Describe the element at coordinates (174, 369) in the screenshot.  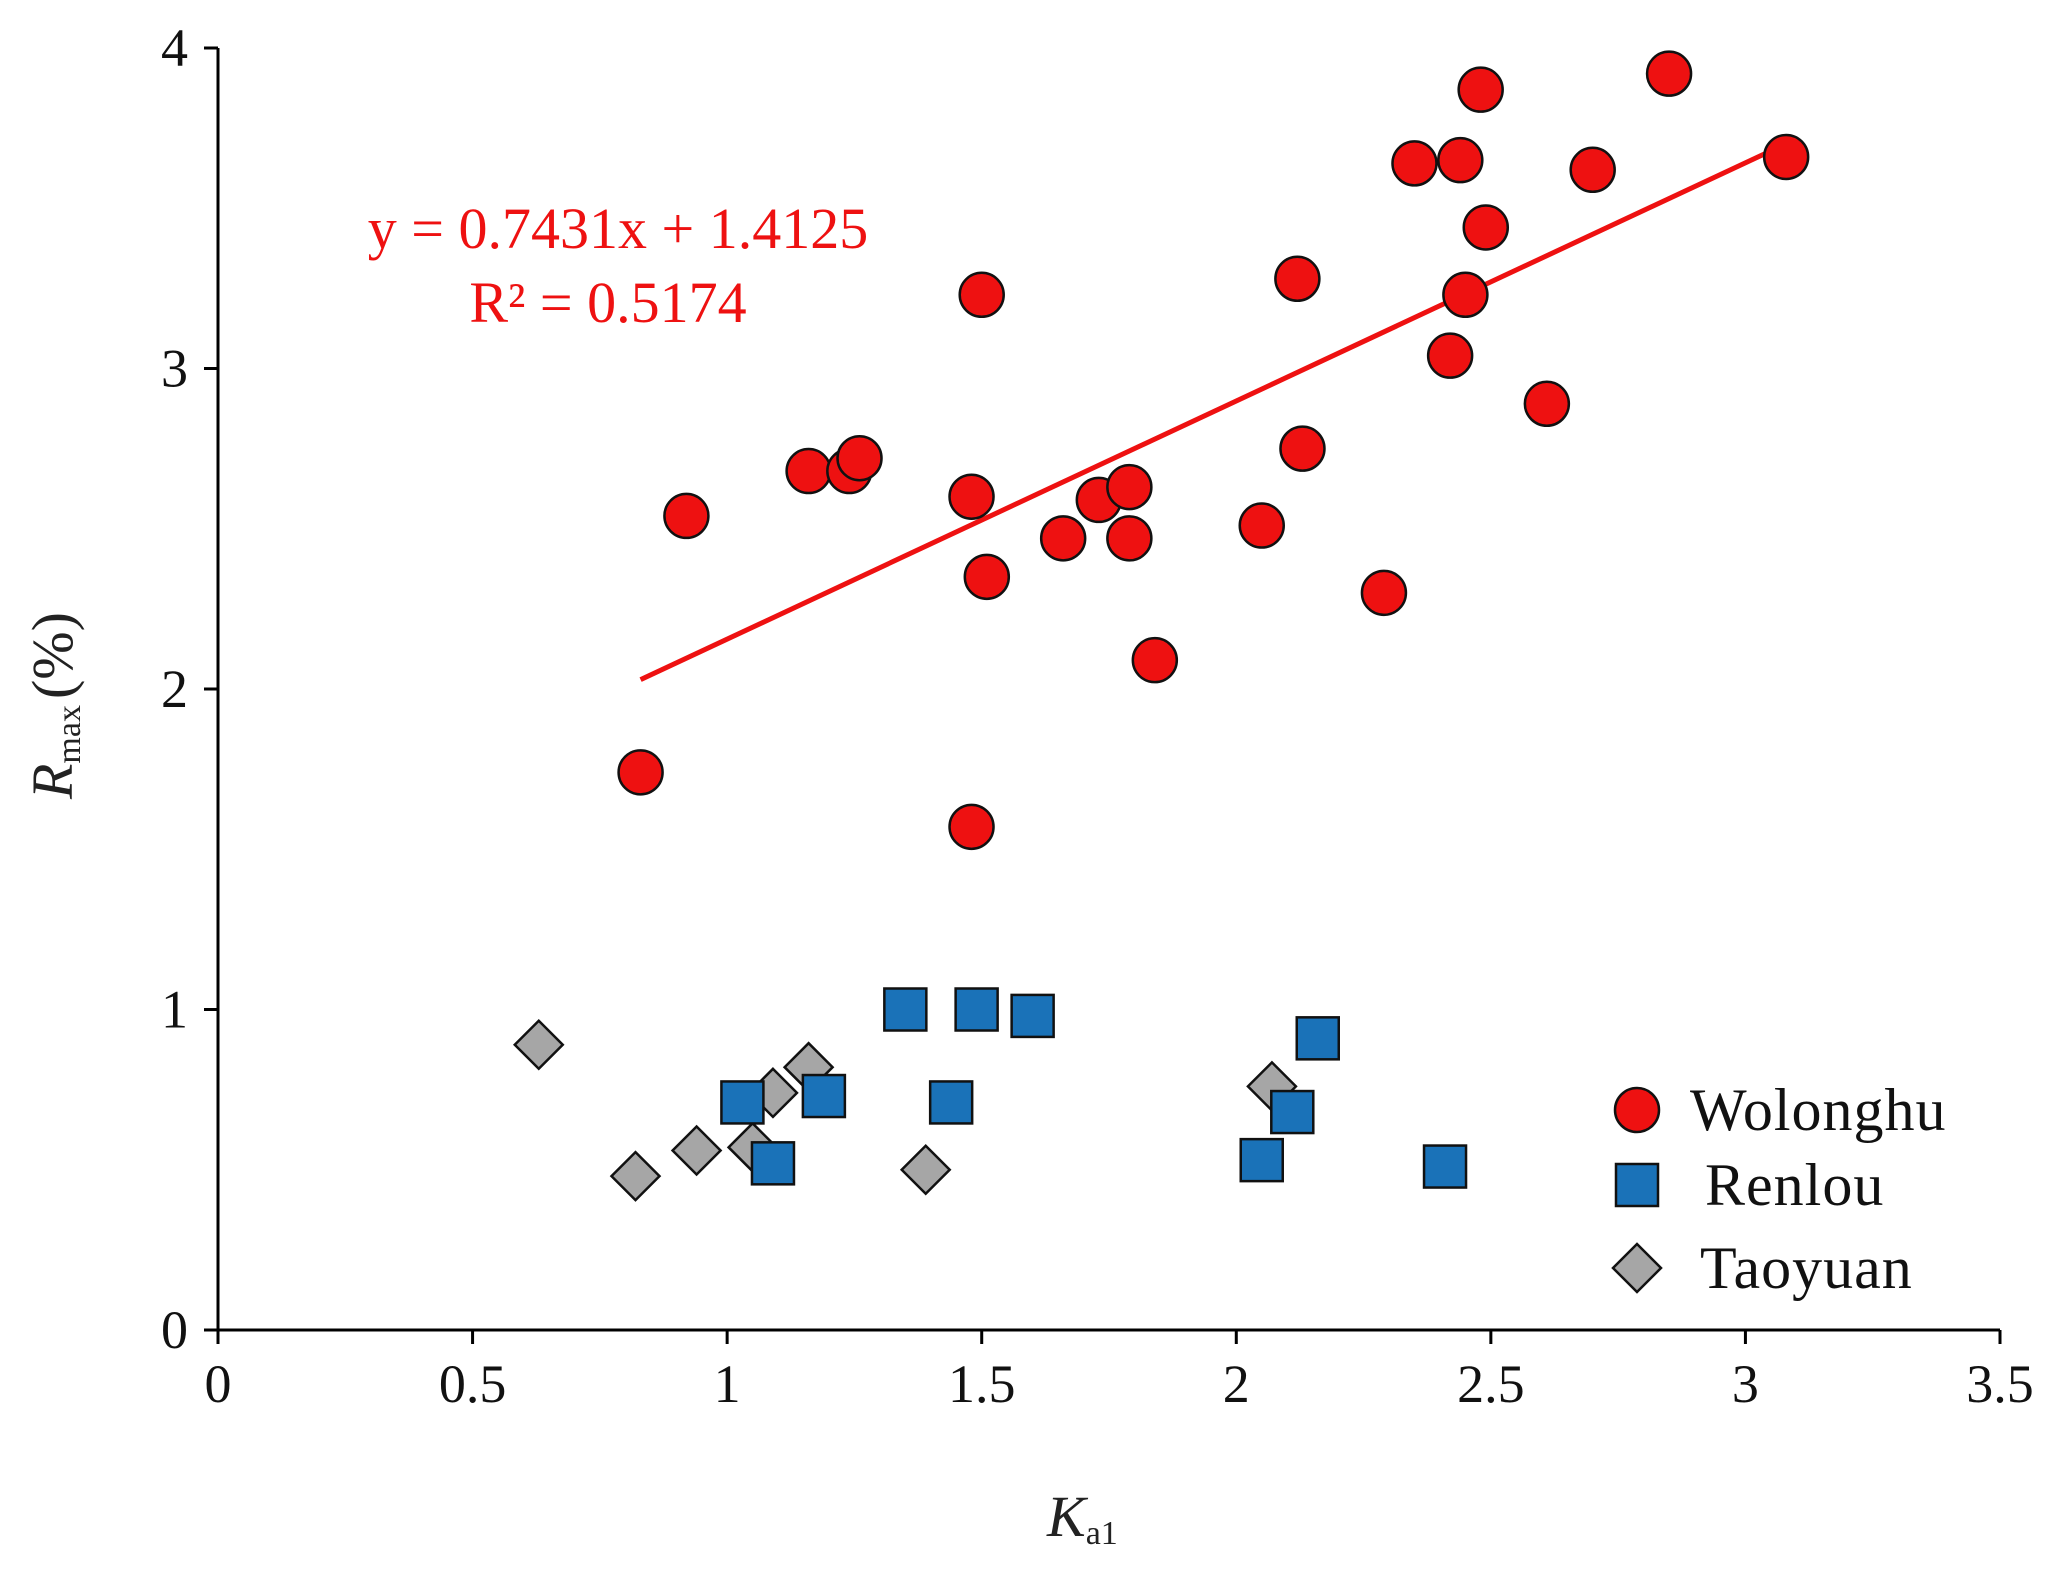
I see `y-tick-label: 3` at that location.